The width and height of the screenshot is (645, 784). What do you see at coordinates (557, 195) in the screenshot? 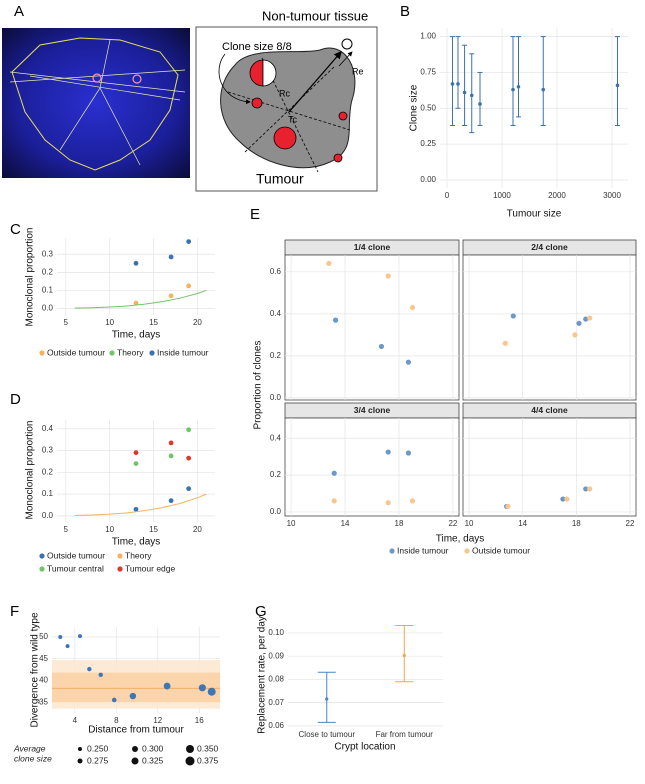
I see `x-tick-label: 2000` at bounding box center [557, 195].